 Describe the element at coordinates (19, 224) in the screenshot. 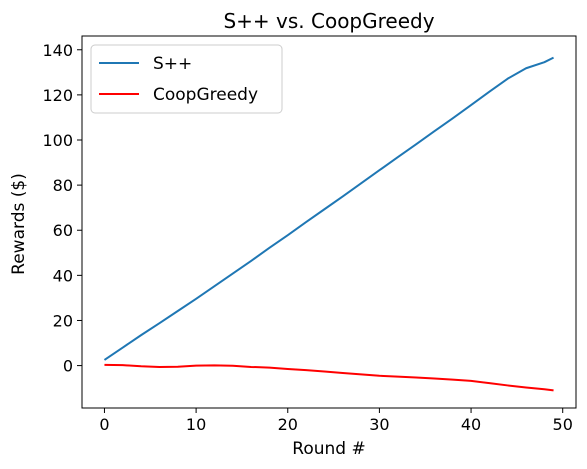

I see `y-axis-label: Rewards ($)` at that location.